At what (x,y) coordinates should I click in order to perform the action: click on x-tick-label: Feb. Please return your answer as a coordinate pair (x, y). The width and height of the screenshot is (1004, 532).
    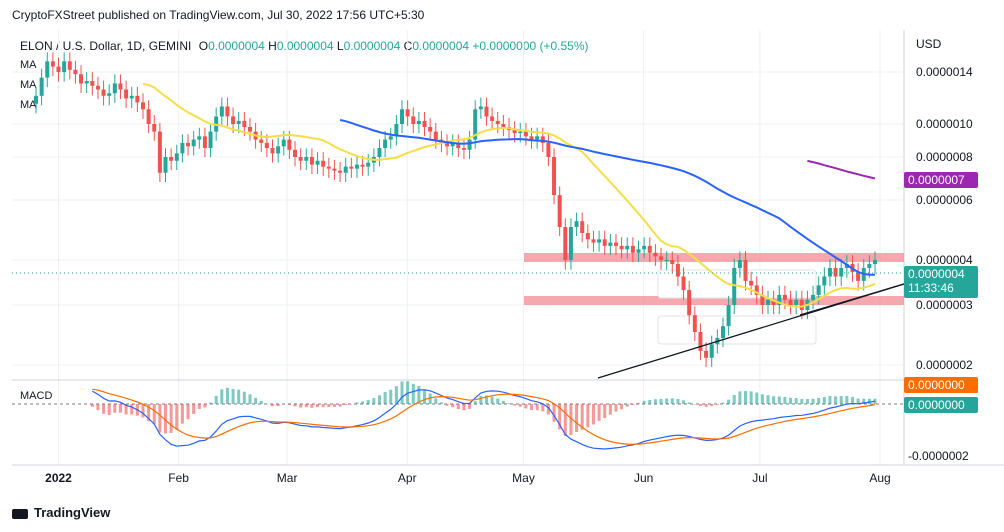
    Looking at the image, I should click on (178, 478).